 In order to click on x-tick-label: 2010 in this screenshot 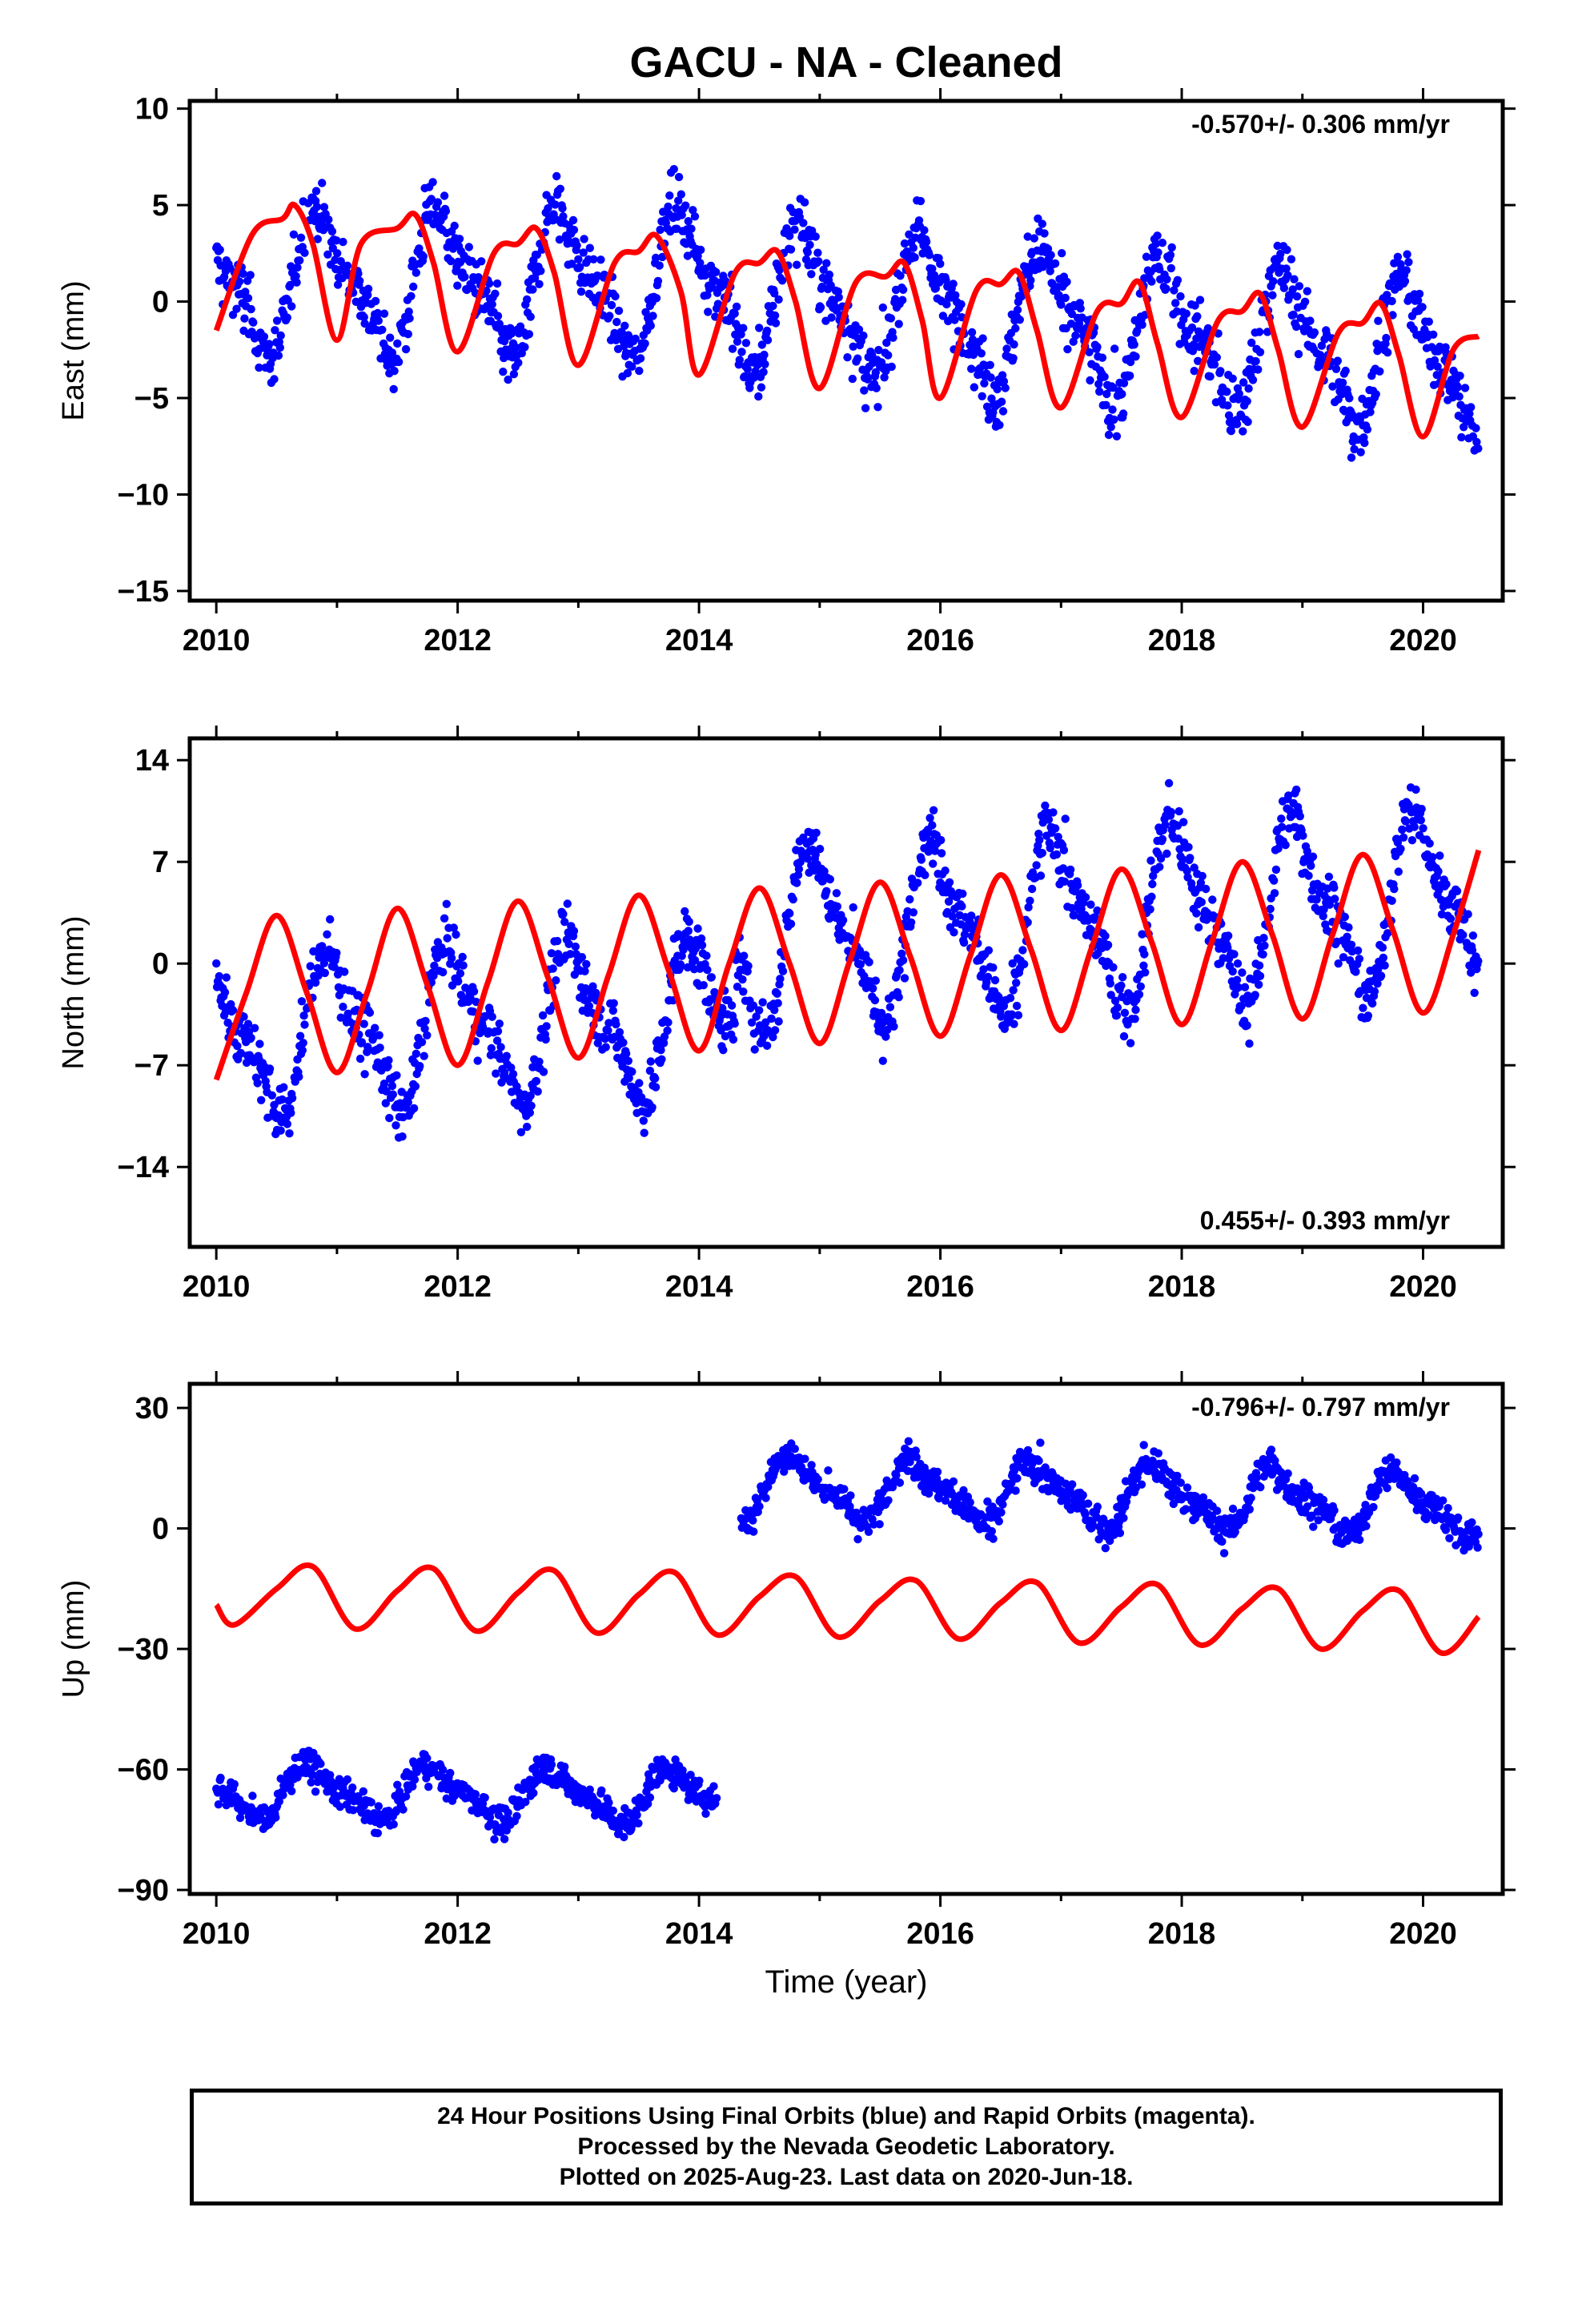, I will do `click(217, 1934)`.